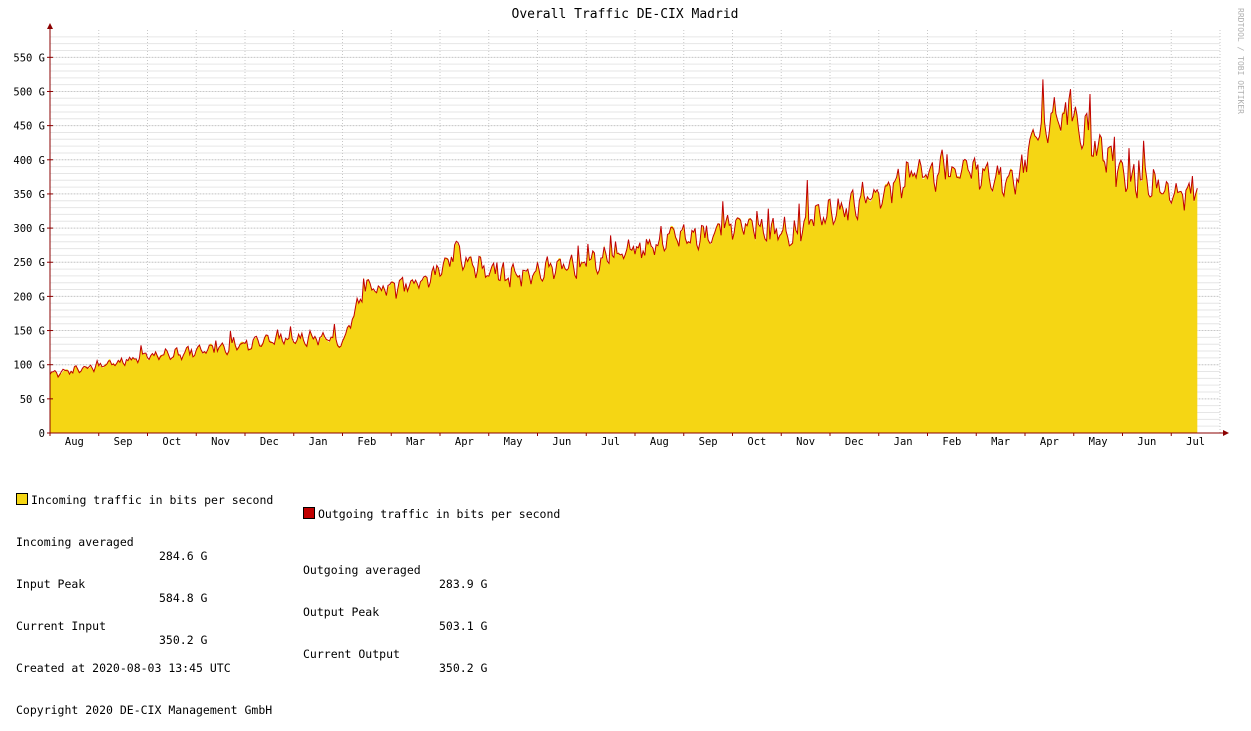  I want to click on outgoing-averaged-label: Outgoing averaged, so click(362, 570).